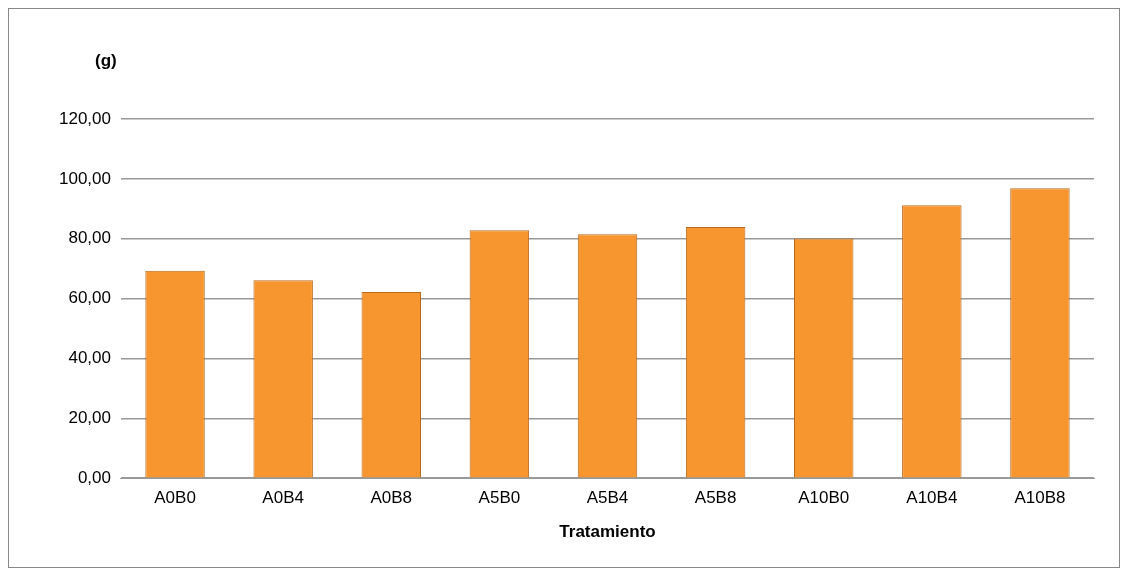  I want to click on y-tick-label: 80,00, so click(89, 238).